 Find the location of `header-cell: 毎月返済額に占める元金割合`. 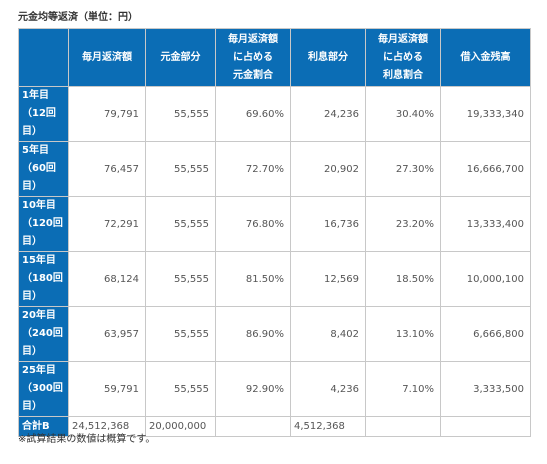

header-cell: 毎月返済額に占める元金割合 is located at coordinates (253, 57).